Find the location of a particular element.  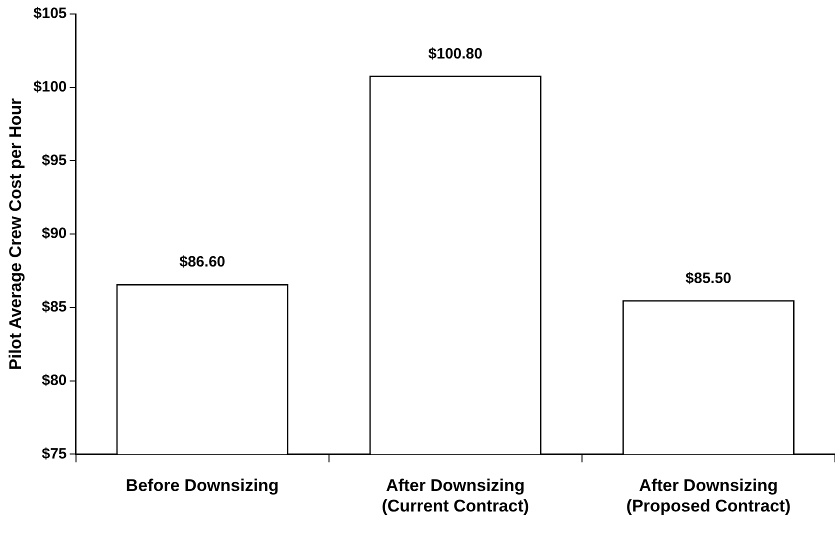

y-tick-label: $105 is located at coordinates (50, 13).